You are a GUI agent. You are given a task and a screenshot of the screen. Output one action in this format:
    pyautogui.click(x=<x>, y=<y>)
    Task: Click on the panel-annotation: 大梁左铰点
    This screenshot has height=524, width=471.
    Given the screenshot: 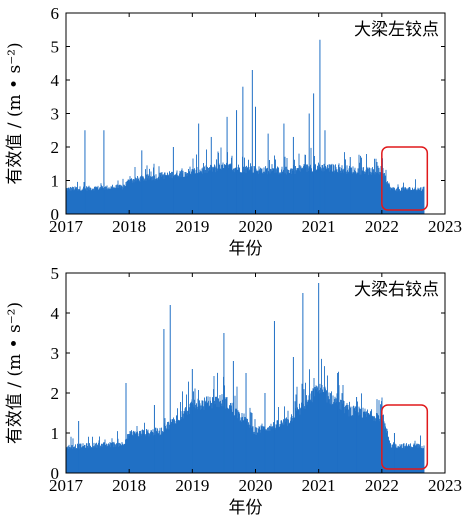 What is the action you would take?
    pyautogui.click(x=396, y=30)
    